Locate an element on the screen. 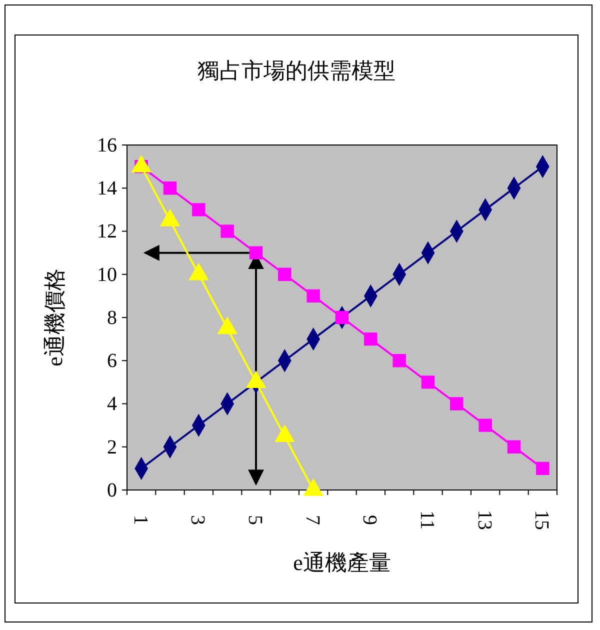  y-tick-label: 16 is located at coordinates (107, 145).